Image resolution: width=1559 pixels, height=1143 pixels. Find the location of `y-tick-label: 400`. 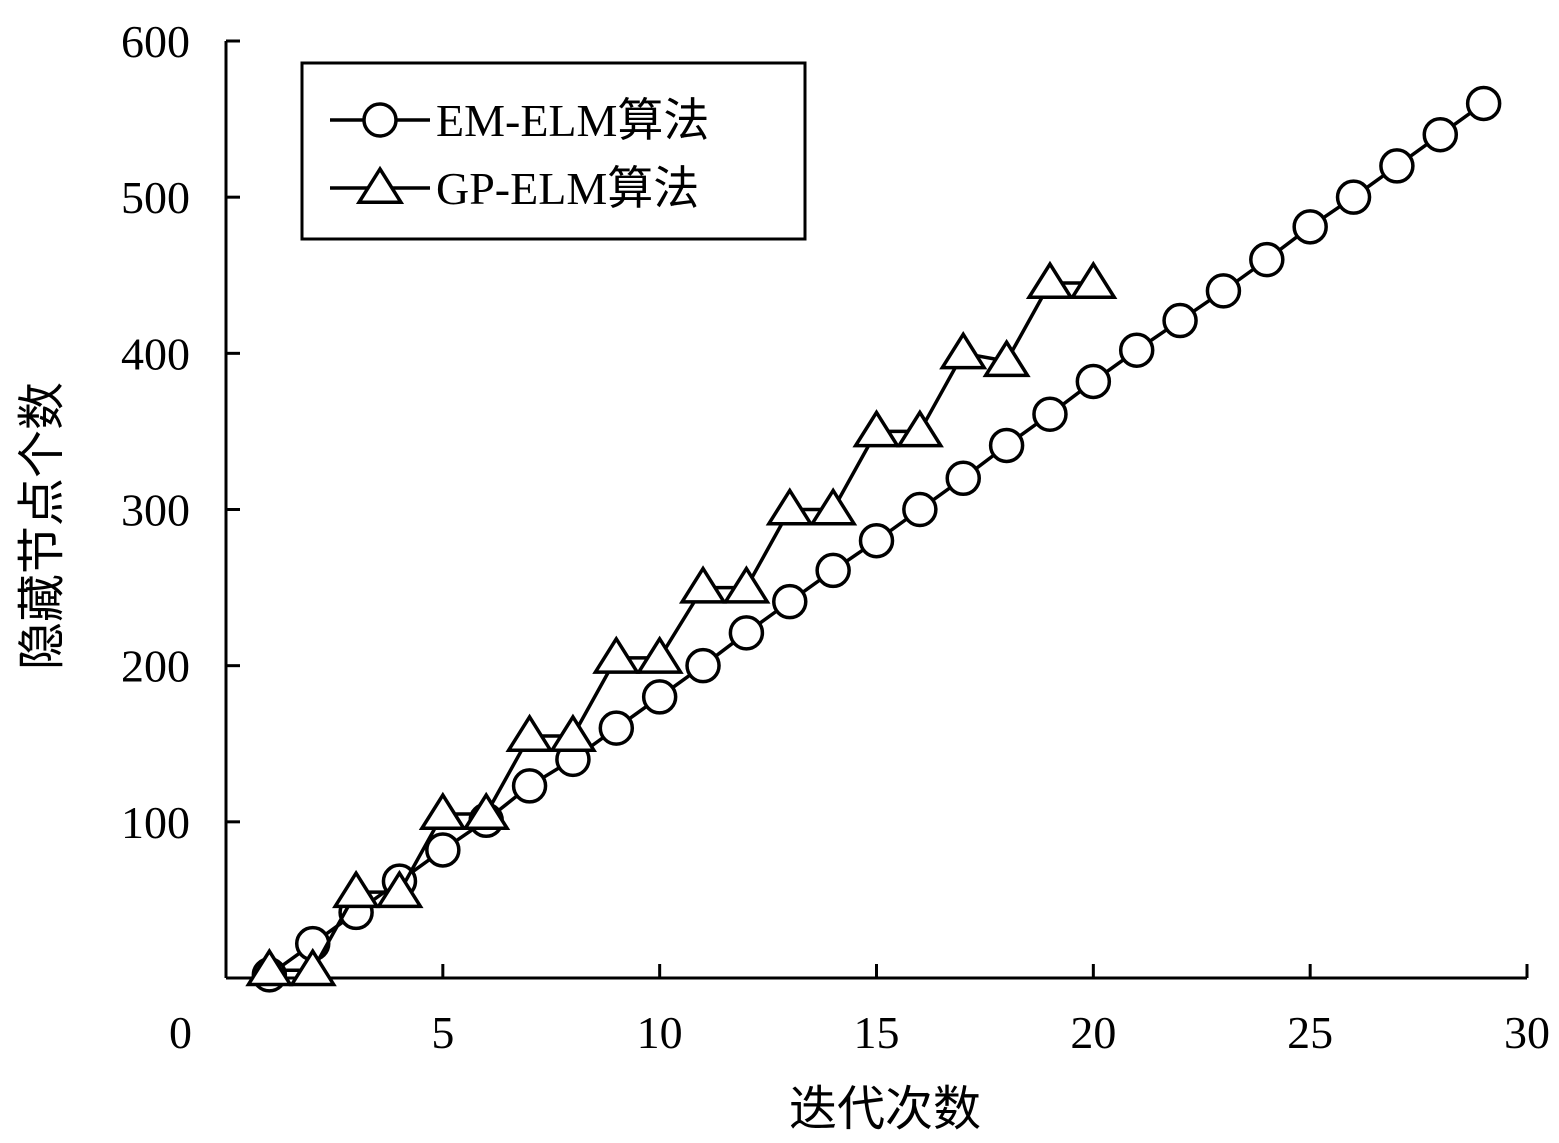

y-tick-label: 400 is located at coordinates (155, 353).